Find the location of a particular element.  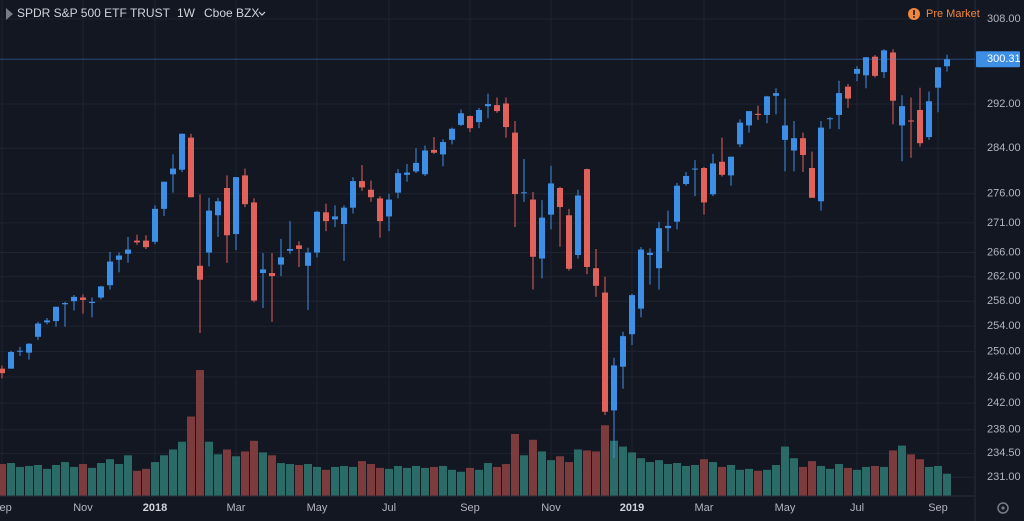

symbol-header: SPDR S&P 500 ETF TRUST 1W Cboe BZX is located at coordinates (136, 13).